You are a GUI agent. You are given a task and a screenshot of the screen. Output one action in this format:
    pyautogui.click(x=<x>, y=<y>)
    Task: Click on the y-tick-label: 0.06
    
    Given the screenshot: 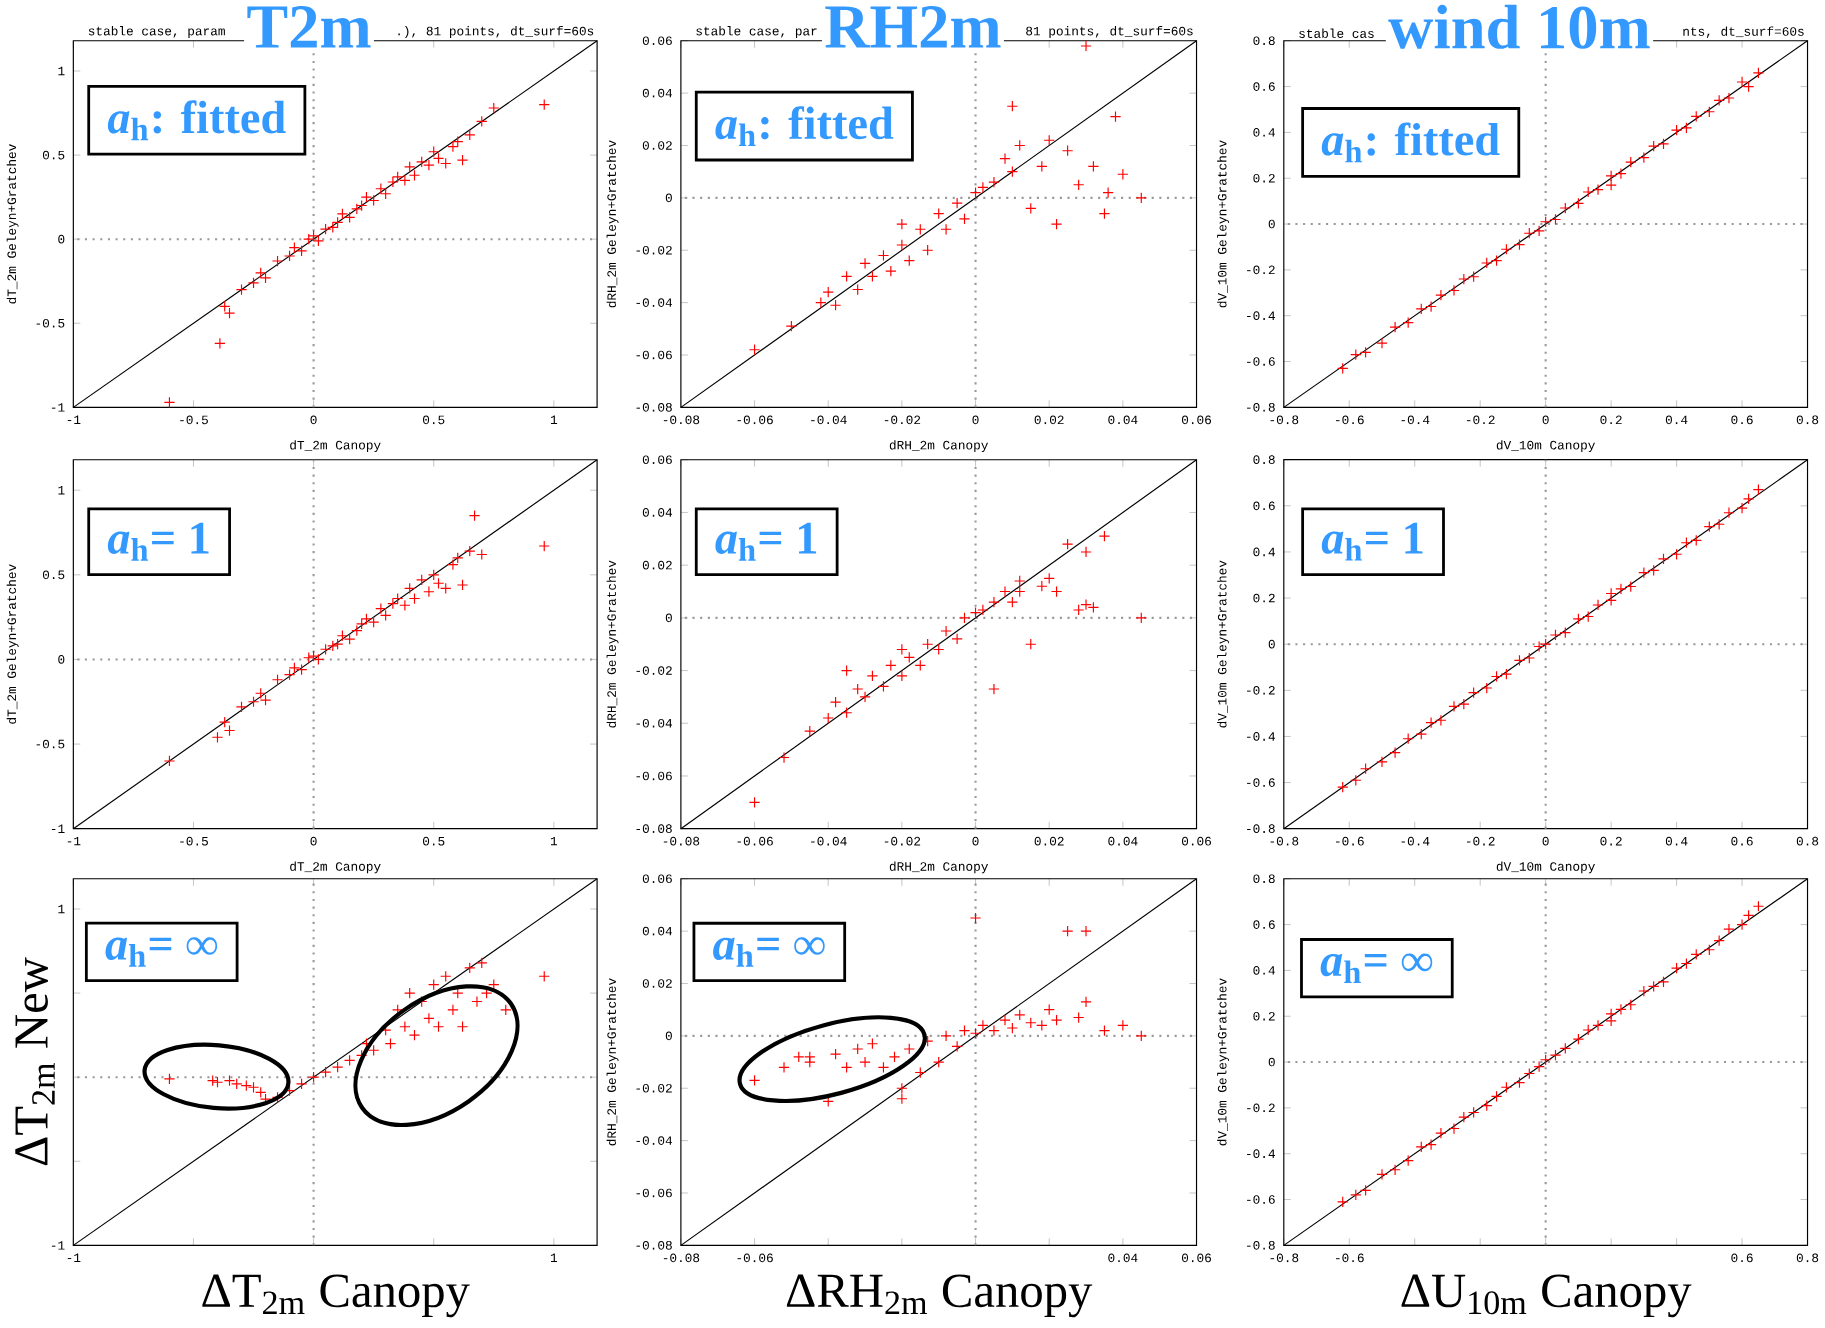 What is the action you would take?
    pyautogui.click(x=657, y=41)
    